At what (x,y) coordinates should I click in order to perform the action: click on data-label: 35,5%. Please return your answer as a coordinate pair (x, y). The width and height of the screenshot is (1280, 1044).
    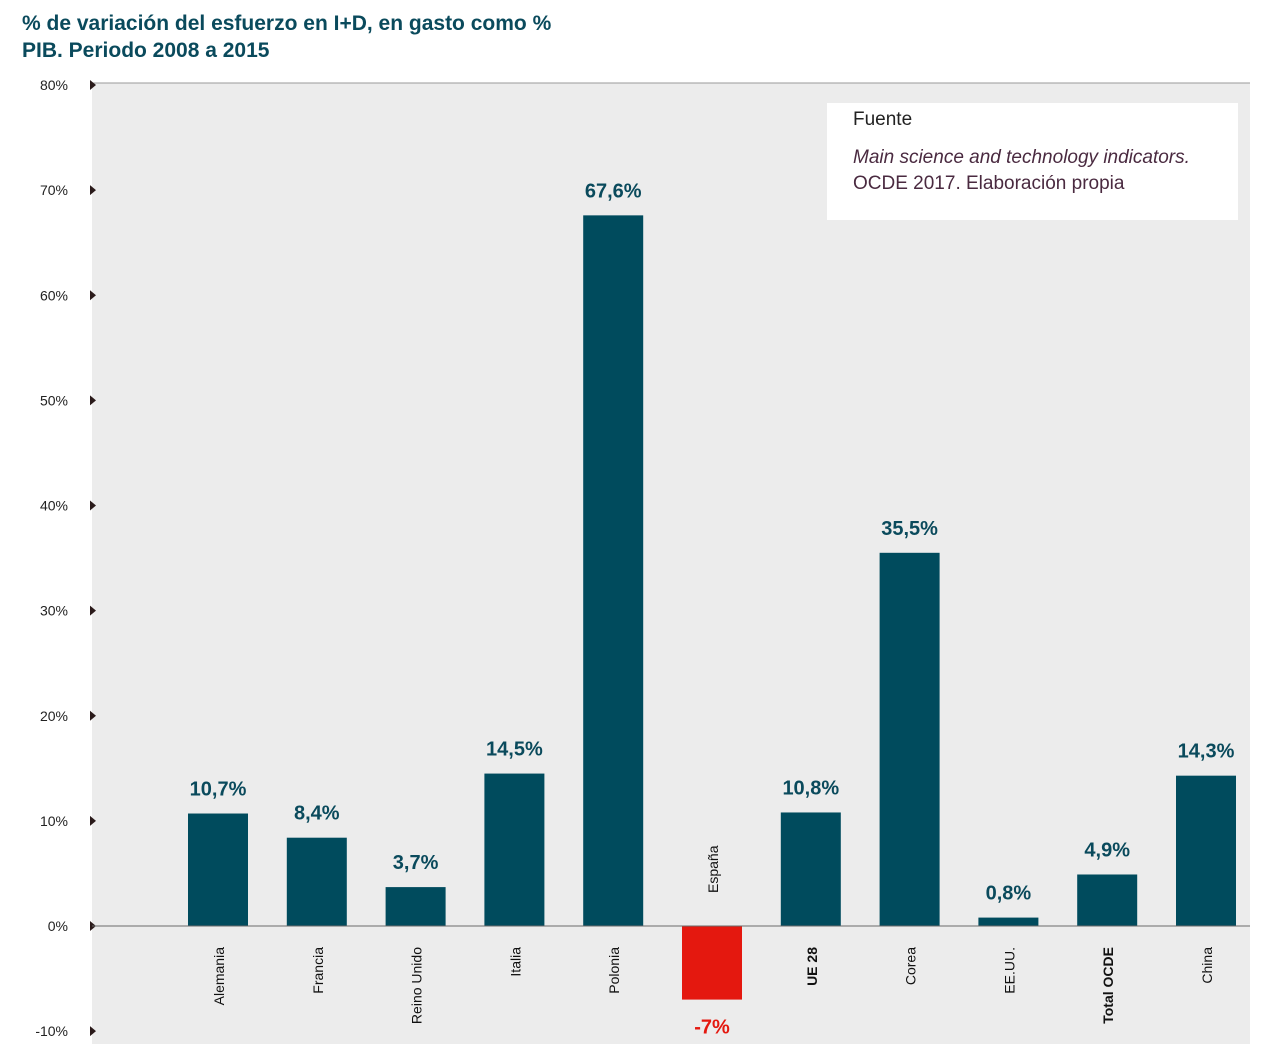
    Looking at the image, I should click on (909, 529).